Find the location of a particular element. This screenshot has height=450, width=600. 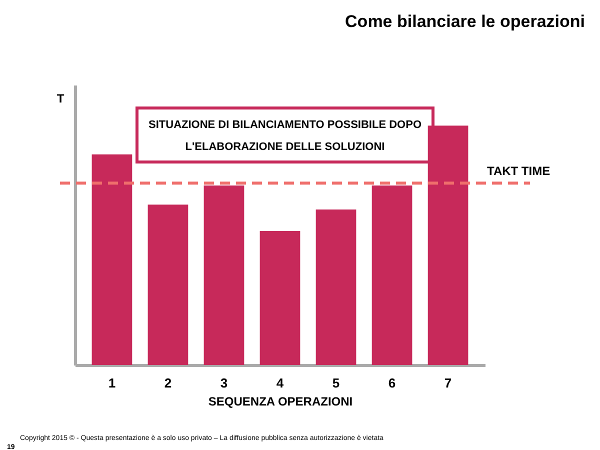

x-tick-label: 6 is located at coordinates (392, 383).